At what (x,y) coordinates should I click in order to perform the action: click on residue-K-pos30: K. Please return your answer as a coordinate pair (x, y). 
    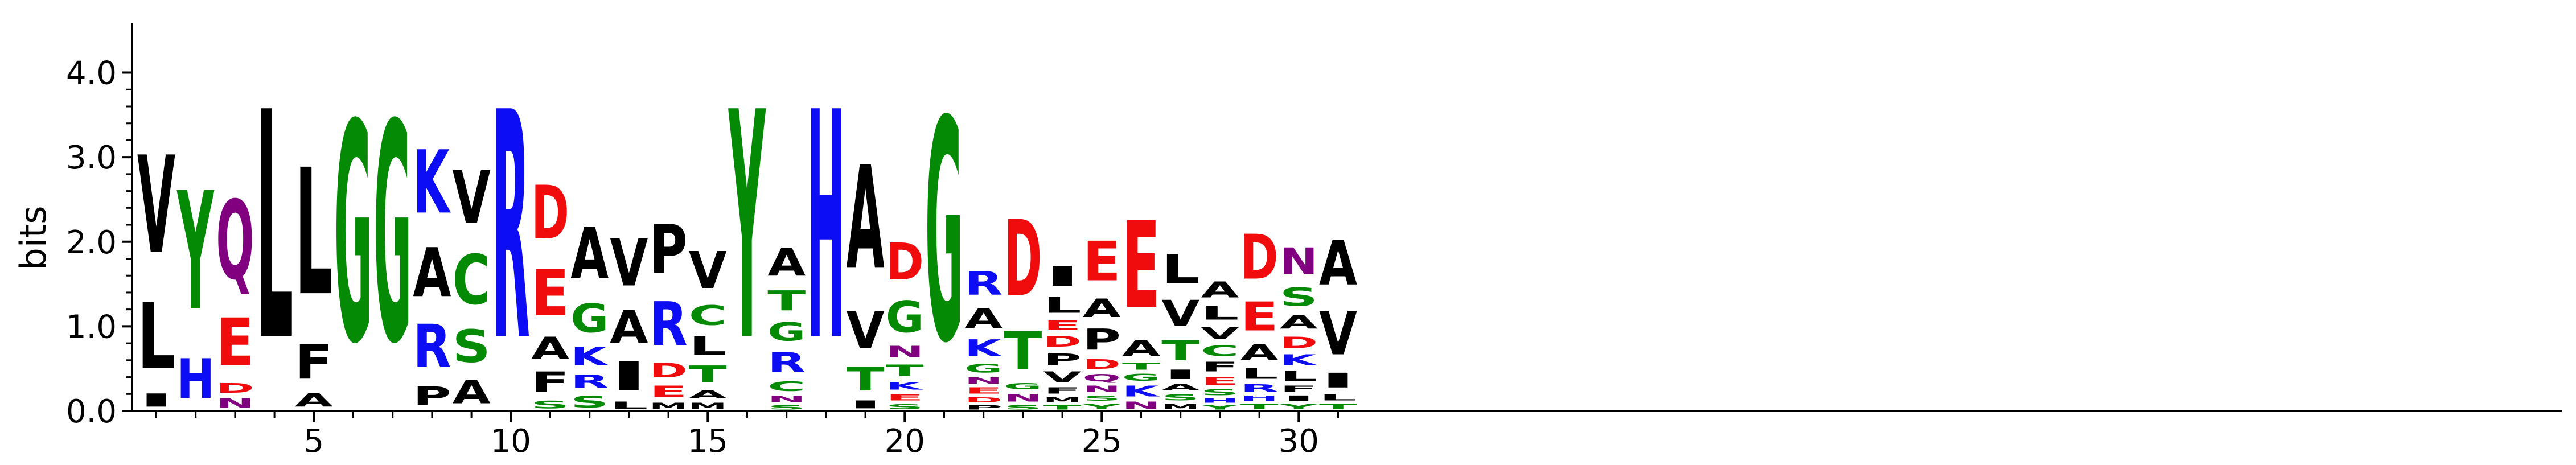
    Looking at the image, I should click on (1299, 360).